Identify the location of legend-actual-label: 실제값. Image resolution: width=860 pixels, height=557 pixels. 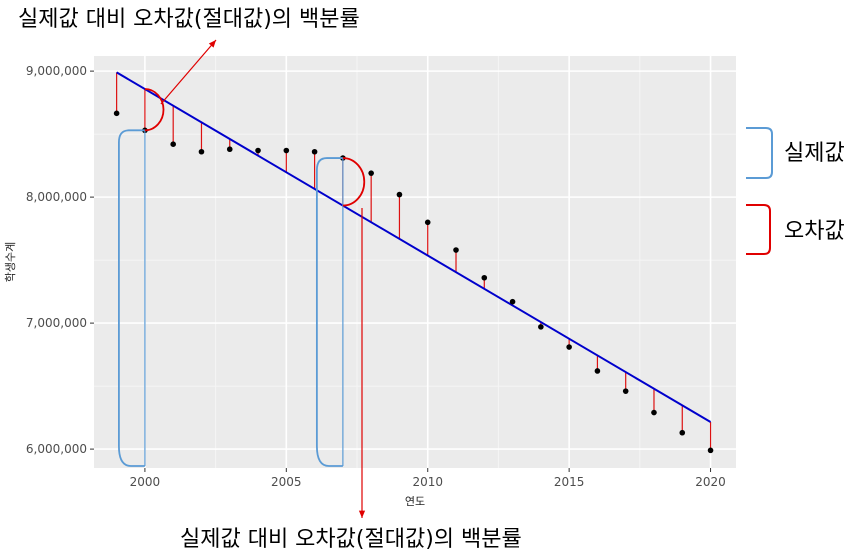
(814, 153).